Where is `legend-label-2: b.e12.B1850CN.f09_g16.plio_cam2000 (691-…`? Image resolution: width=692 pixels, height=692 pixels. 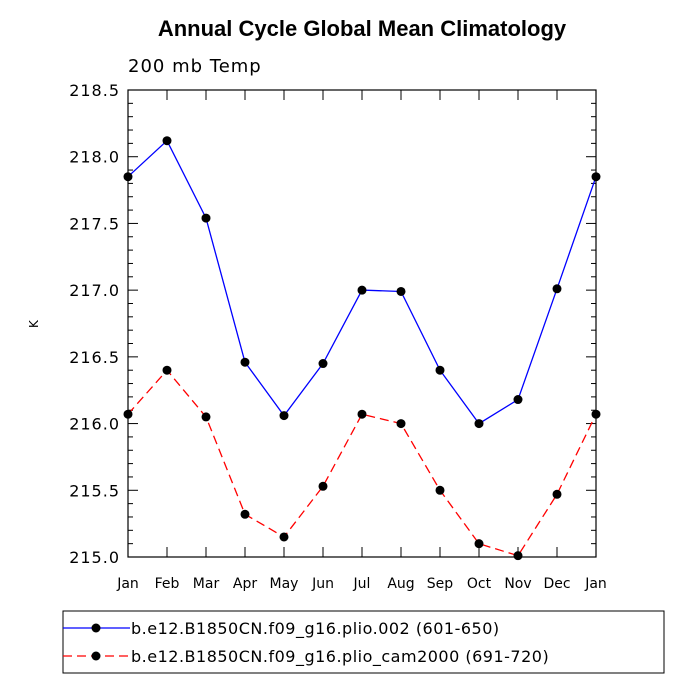 legend-label-2: b.e12.B1850CN.f09_g16.plio_cam2000 (691-… is located at coordinates (340, 657).